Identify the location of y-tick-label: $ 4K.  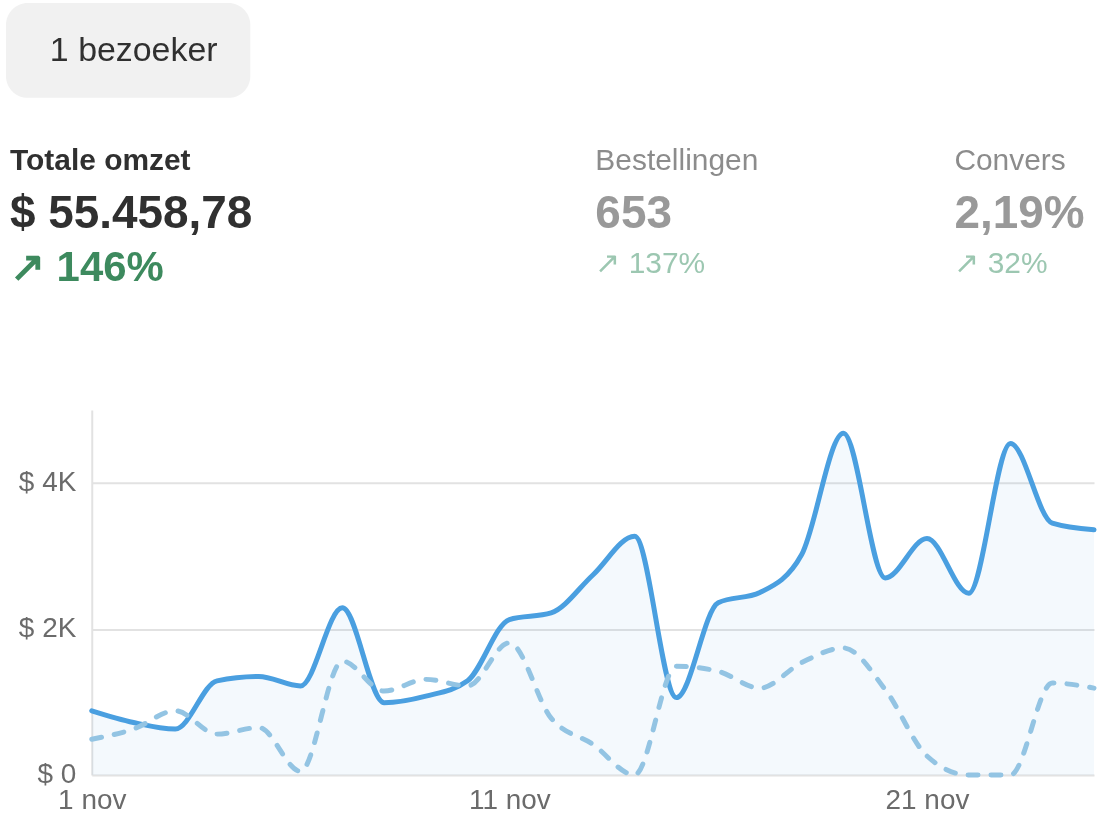
(47, 482).